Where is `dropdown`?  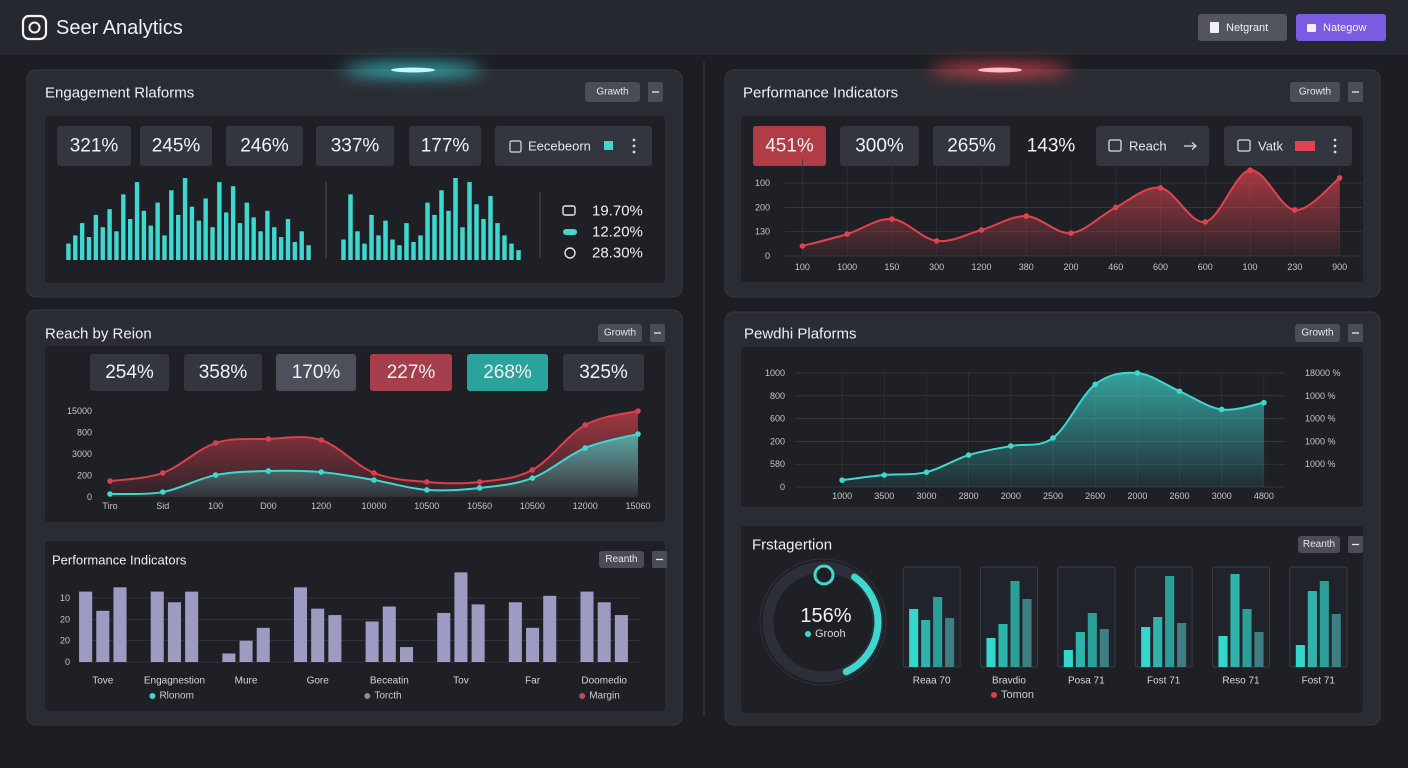 dropdown is located at coordinates (573, 146).